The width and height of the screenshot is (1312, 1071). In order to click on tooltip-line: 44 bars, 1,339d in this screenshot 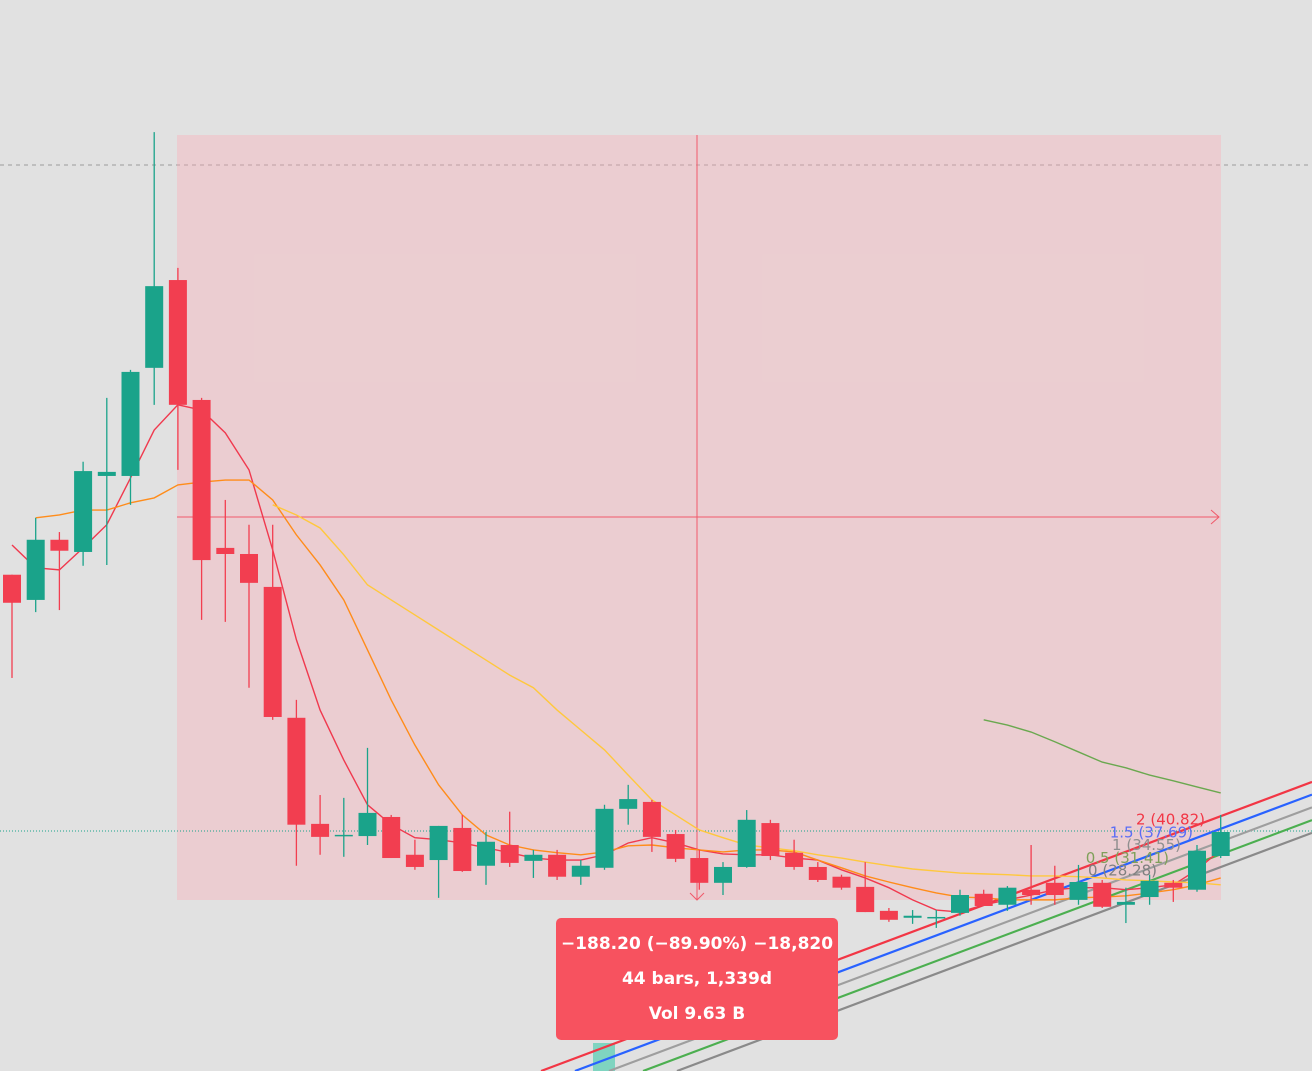, I will do `click(697, 979)`.